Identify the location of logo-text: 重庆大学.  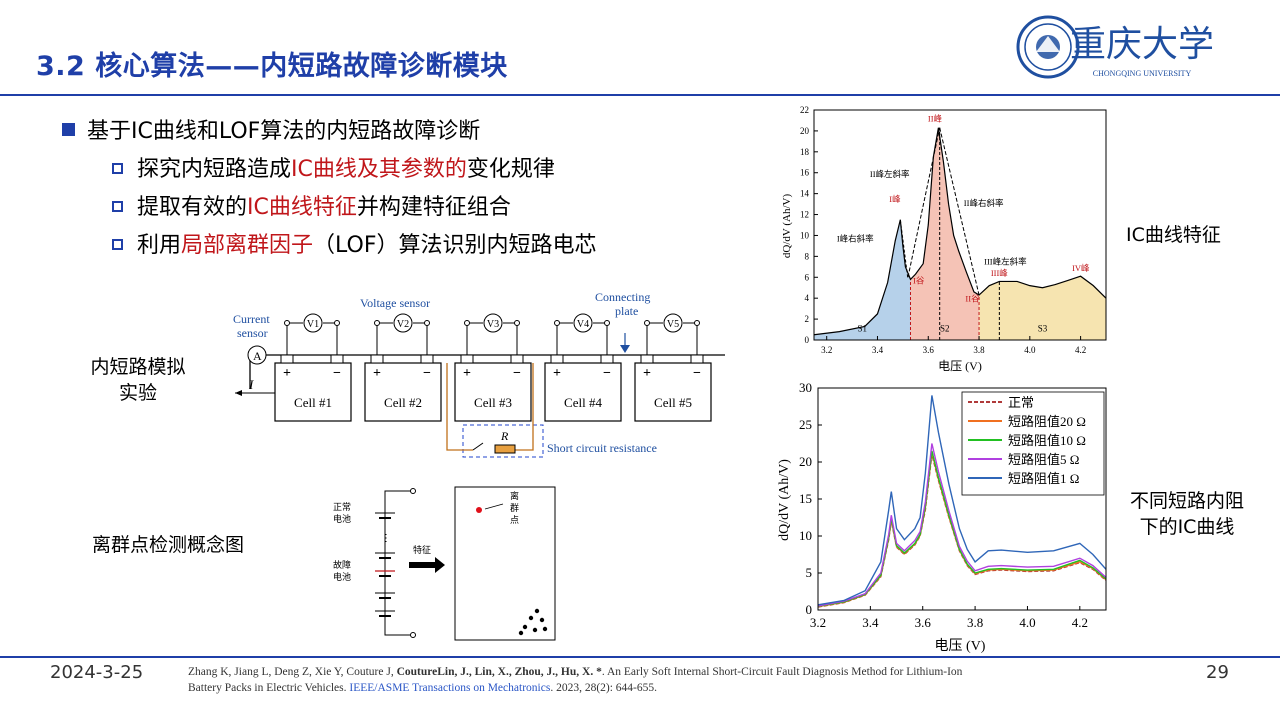
(1142, 44).